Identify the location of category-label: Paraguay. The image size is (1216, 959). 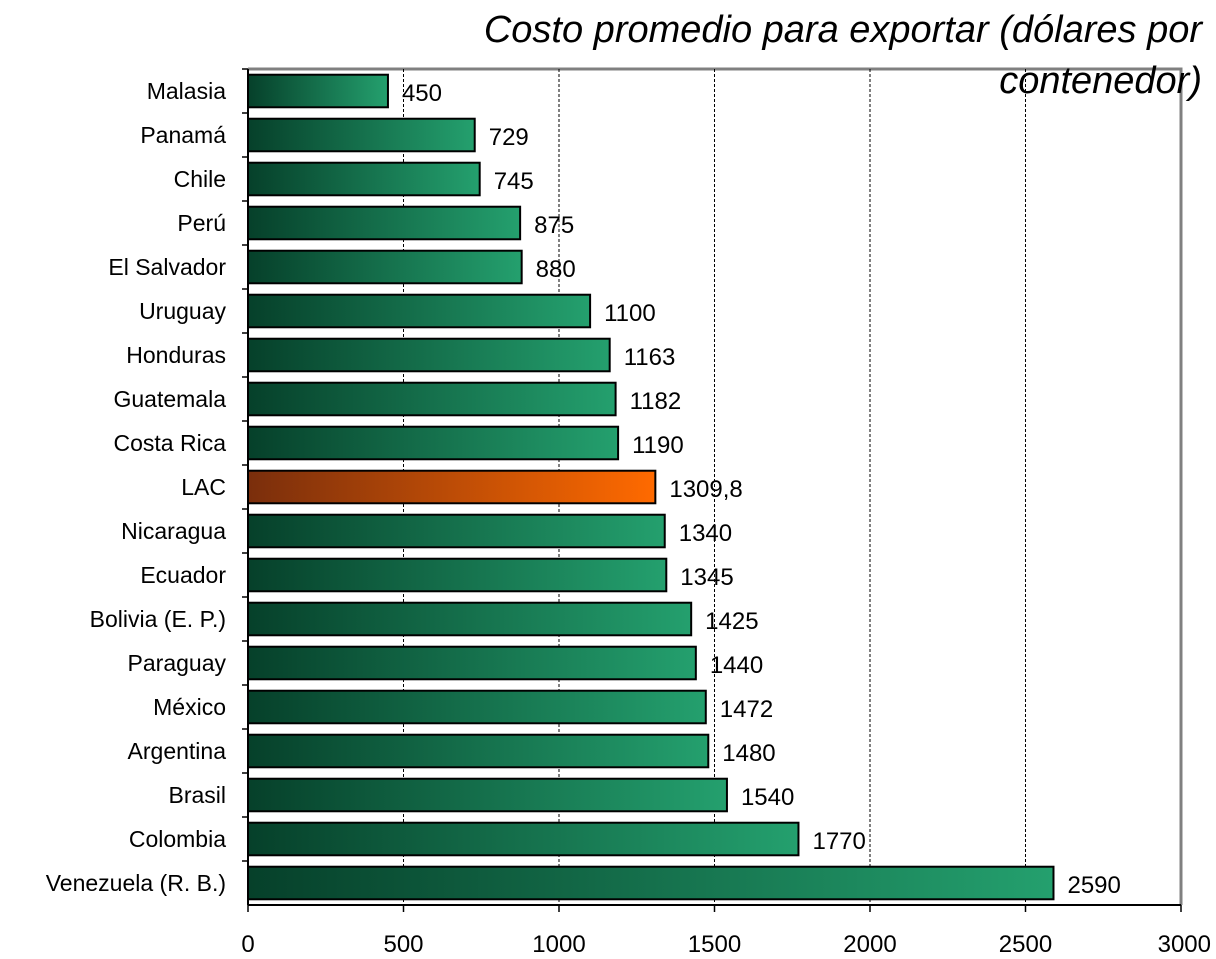
(177, 663).